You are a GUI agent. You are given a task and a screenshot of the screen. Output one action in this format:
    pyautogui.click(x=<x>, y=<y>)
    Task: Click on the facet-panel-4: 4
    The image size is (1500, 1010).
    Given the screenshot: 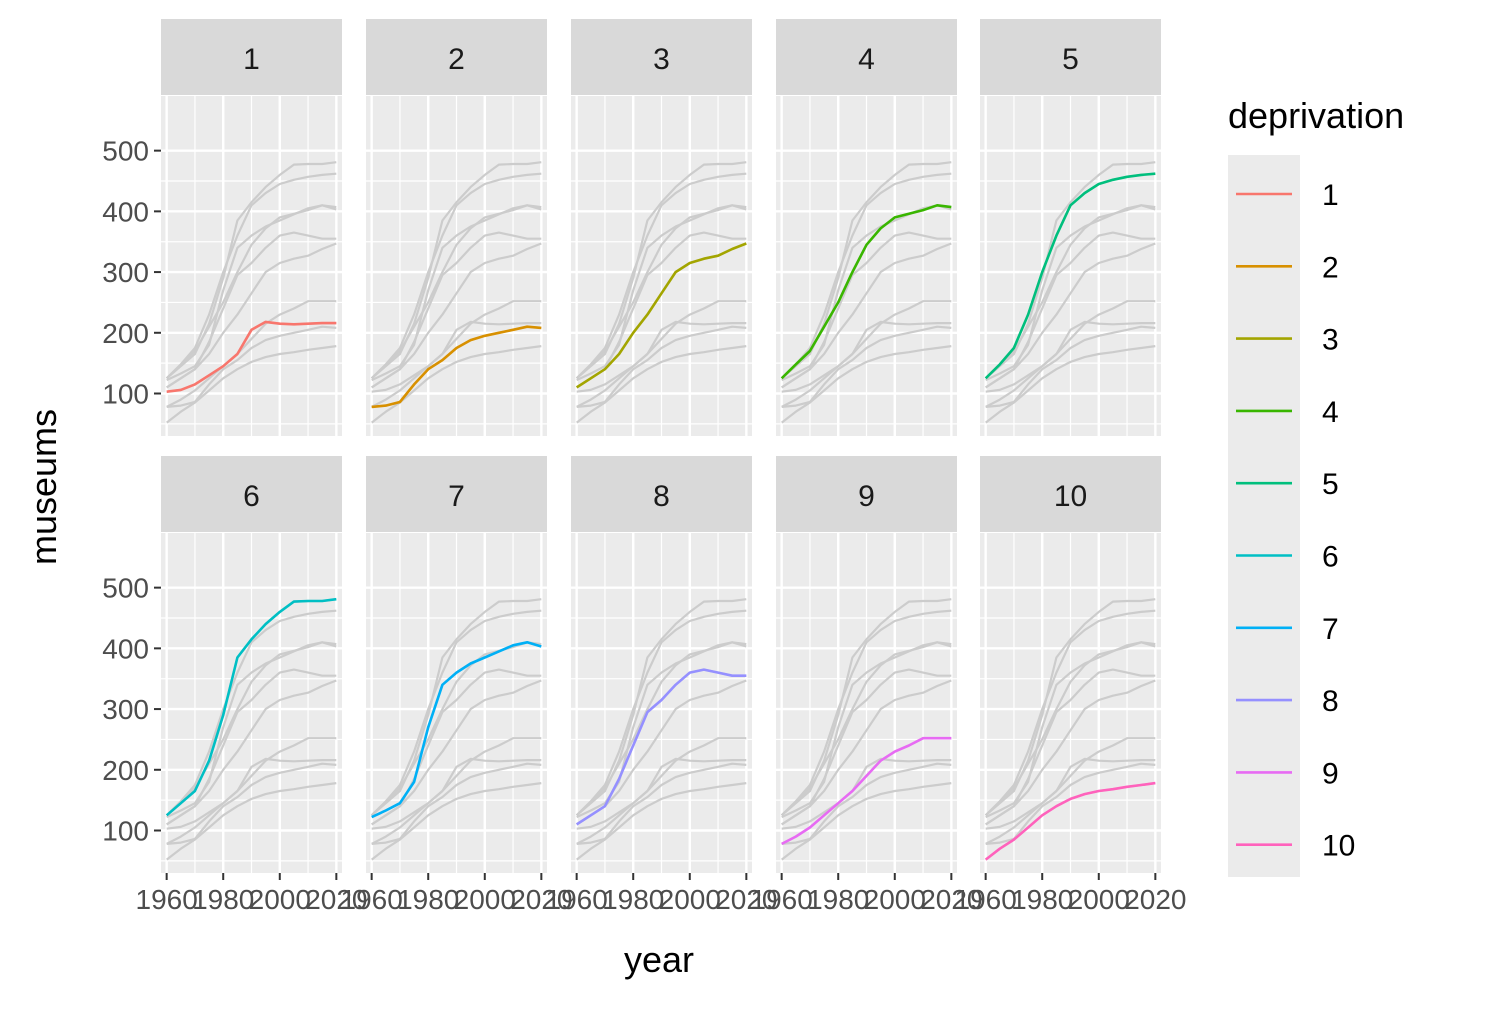 What is the action you would take?
    pyautogui.click(x=866, y=227)
    